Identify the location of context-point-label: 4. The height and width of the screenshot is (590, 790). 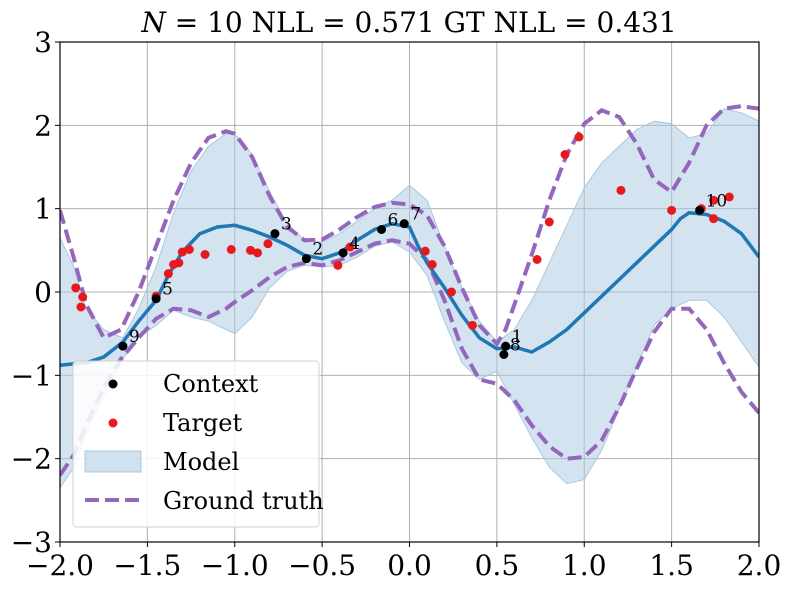
(354, 244).